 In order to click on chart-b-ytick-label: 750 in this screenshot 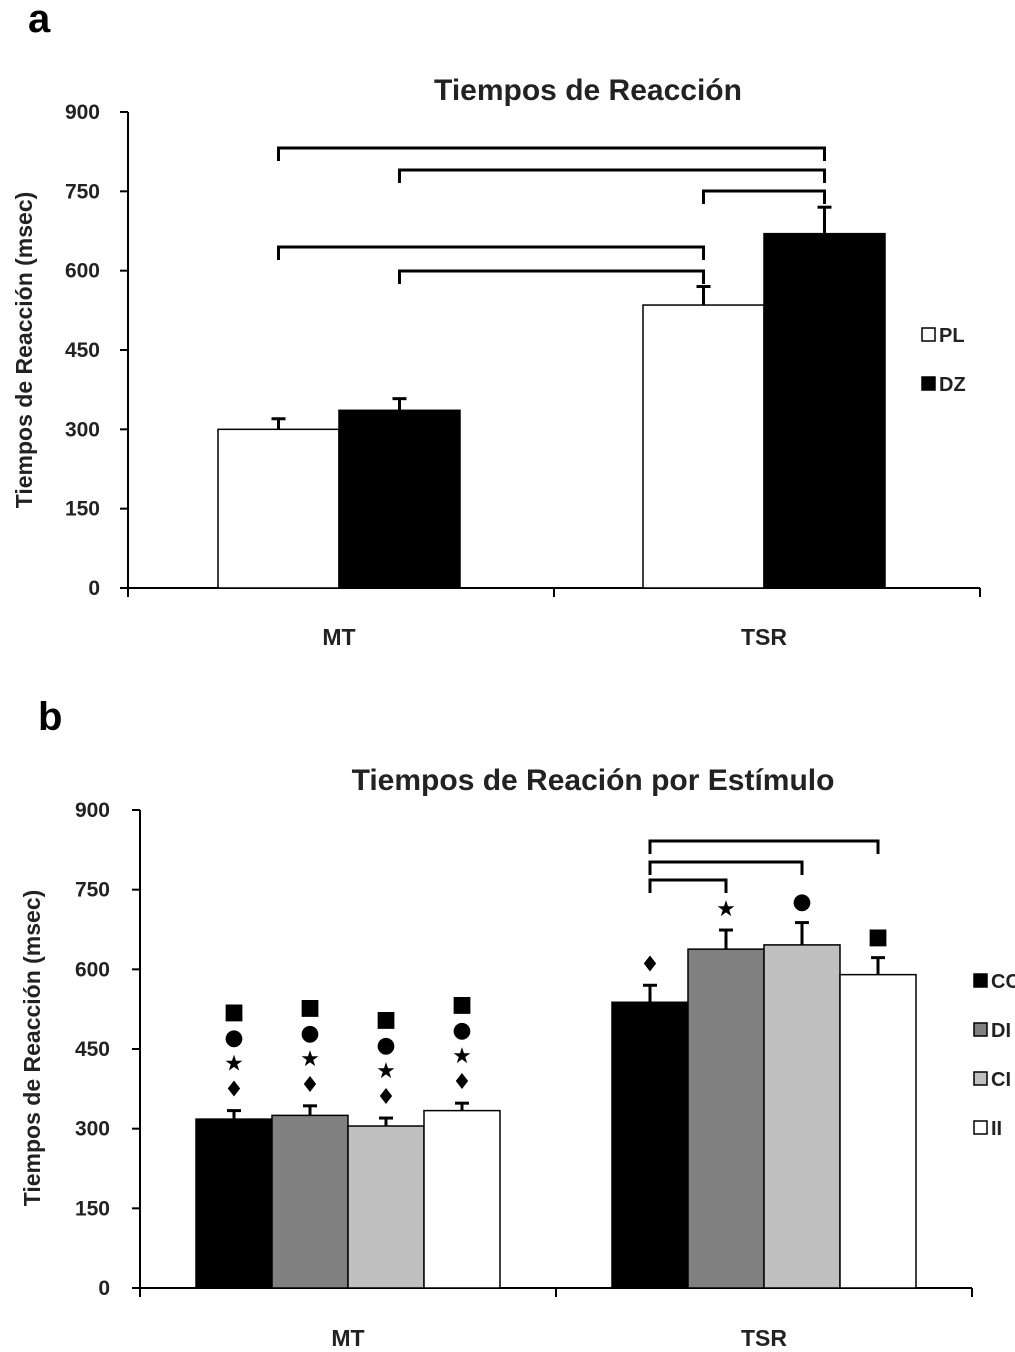, I will do `click(92, 890)`.